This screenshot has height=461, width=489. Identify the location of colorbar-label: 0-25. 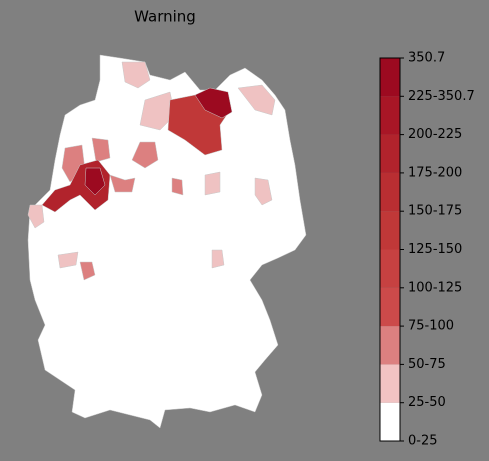
(423, 441).